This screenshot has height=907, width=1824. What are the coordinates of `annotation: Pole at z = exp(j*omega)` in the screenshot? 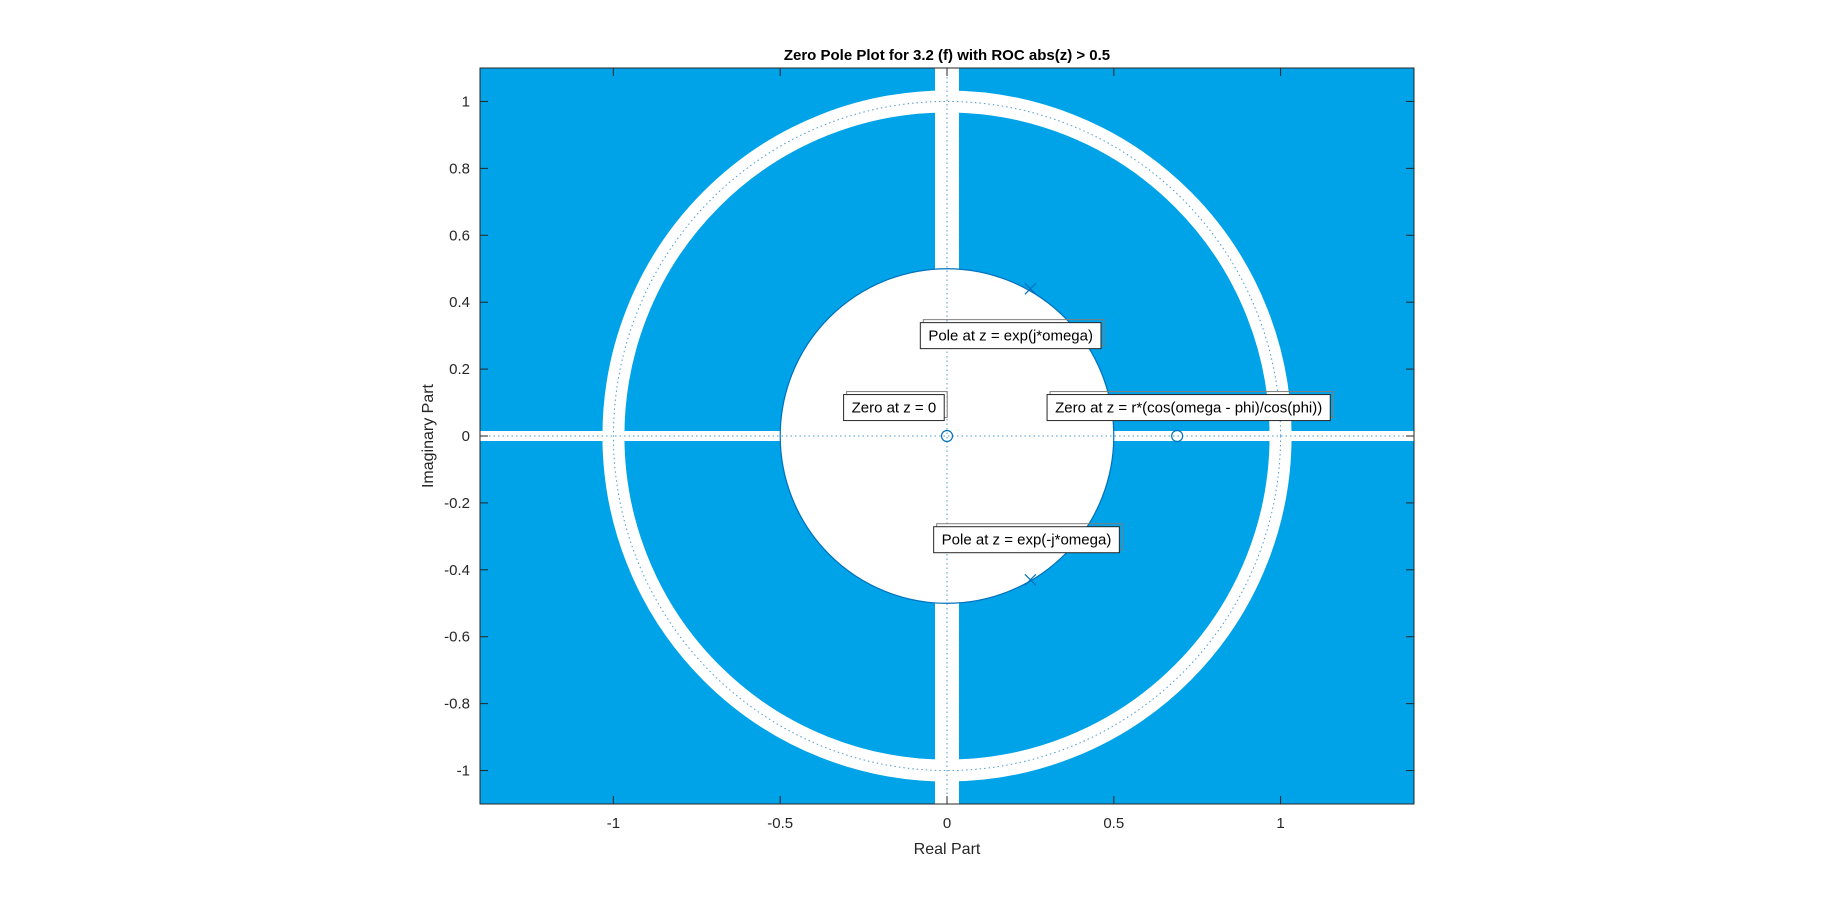 It's located at (1012, 334).